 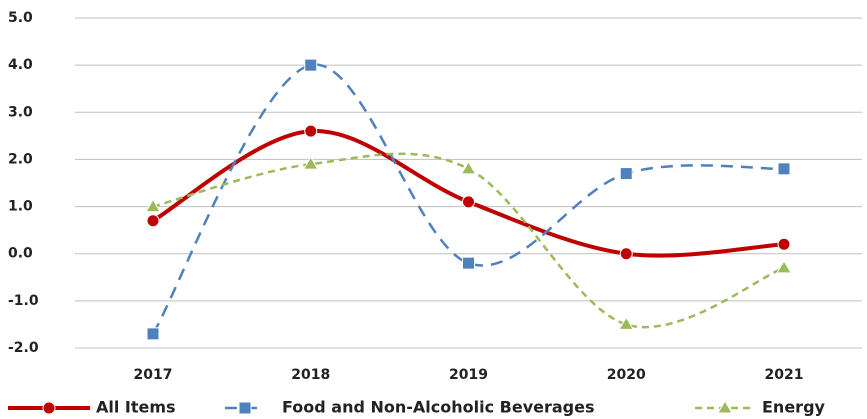 What do you see at coordinates (20, 112) in the screenshot?
I see `y-tick-label: 3.0` at bounding box center [20, 112].